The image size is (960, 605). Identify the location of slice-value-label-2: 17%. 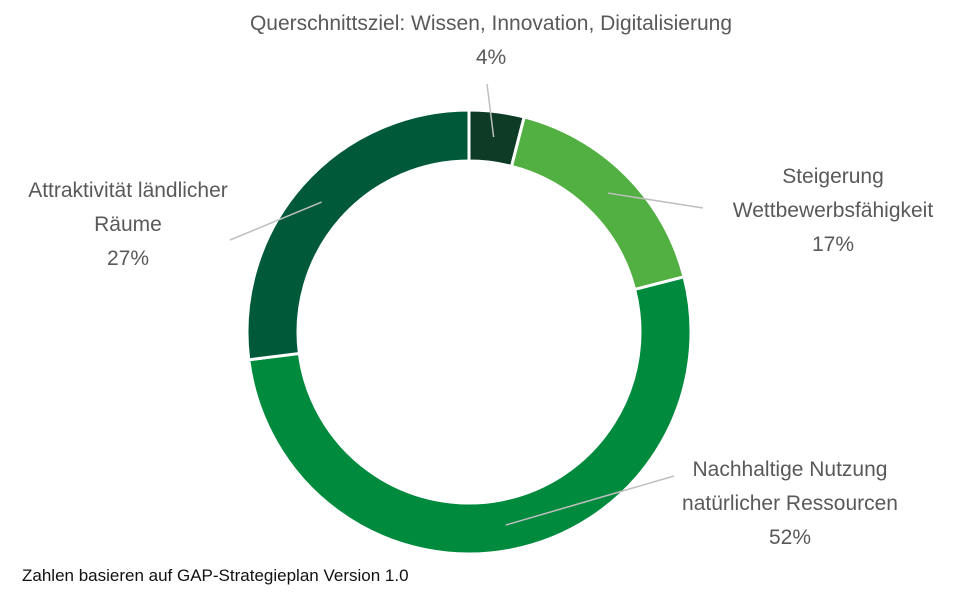
(833, 244).